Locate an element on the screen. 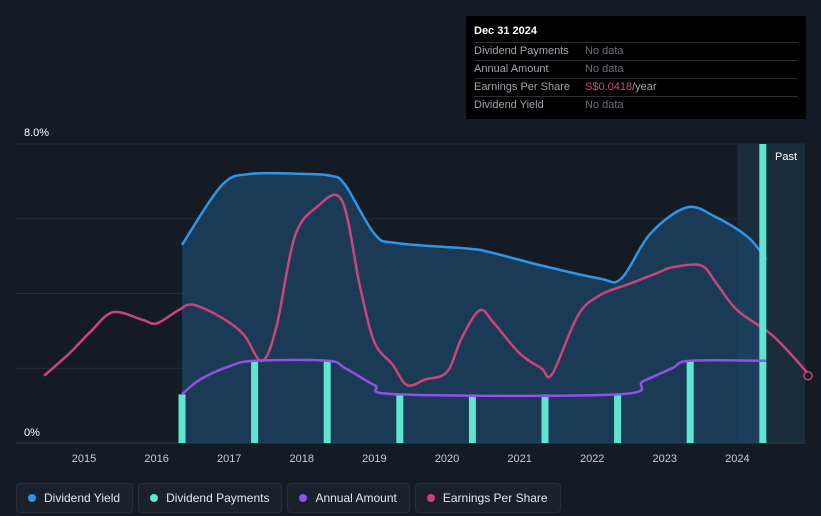  legend-item-annual-amount: Annual Amount is located at coordinates (348, 498).